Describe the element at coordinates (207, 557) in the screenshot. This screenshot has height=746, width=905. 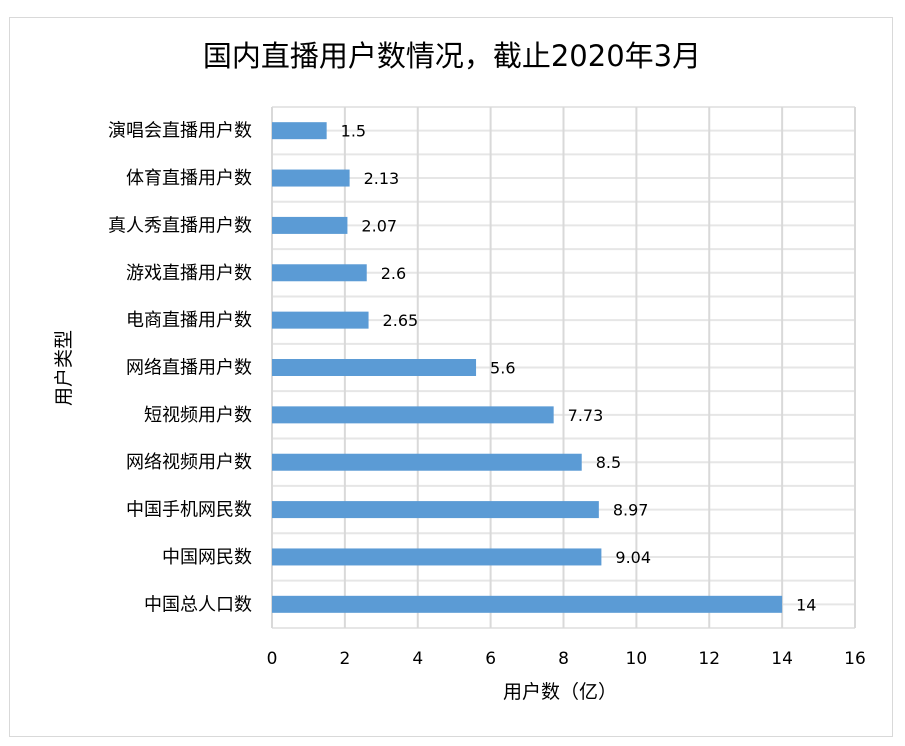
I see `y-tick-label: 中国网民数` at that location.